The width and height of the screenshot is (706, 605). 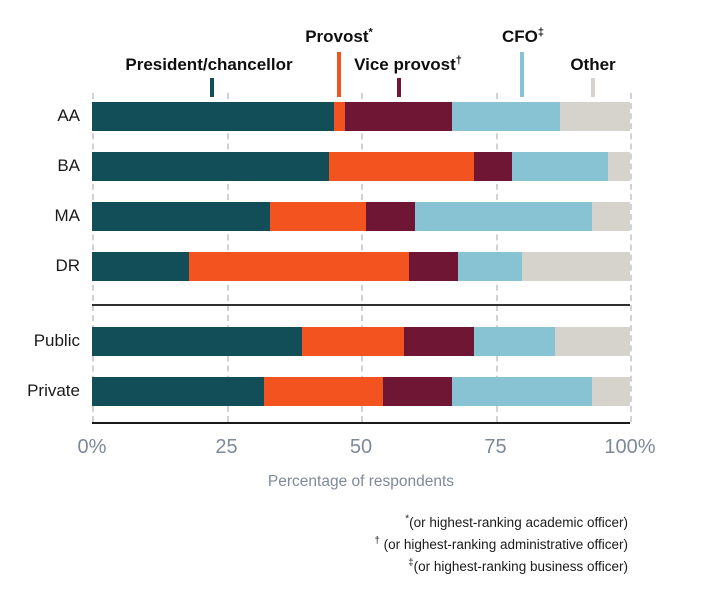 I want to click on bar-row-aa: AA, so click(x=353, y=116).